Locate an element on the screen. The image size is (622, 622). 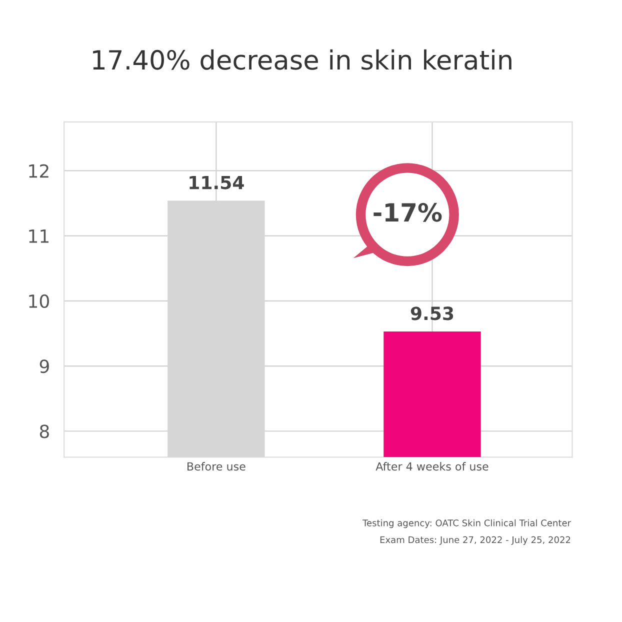
y-tick-label: 11 is located at coordinates (39, 236).